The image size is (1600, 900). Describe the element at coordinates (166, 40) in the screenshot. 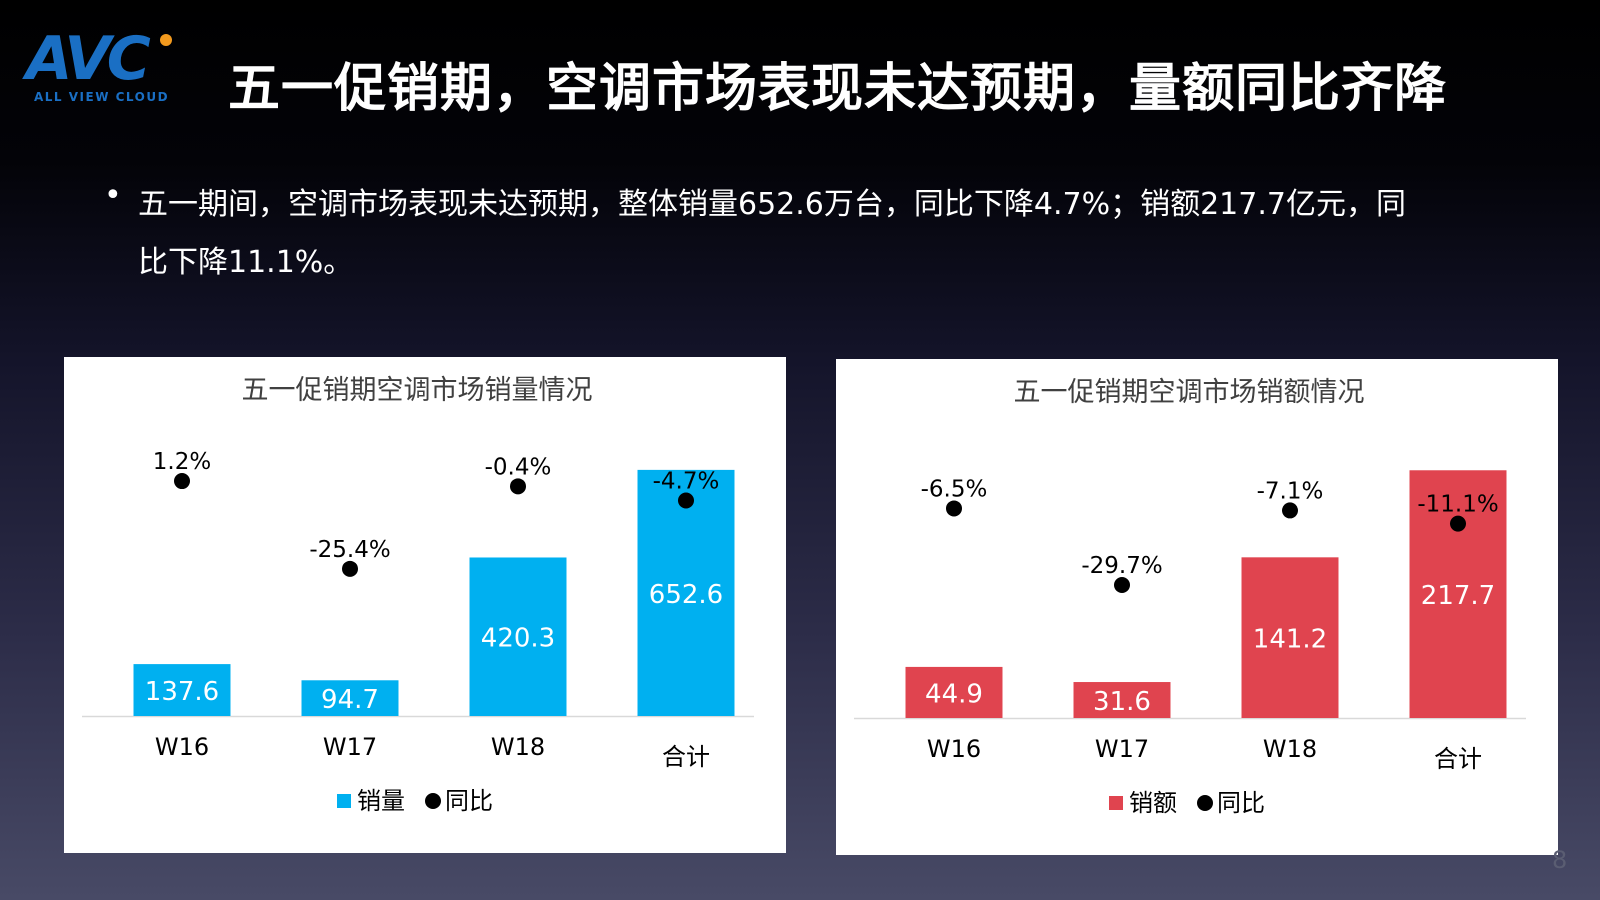

I see `logo-orange-dot` at that location.